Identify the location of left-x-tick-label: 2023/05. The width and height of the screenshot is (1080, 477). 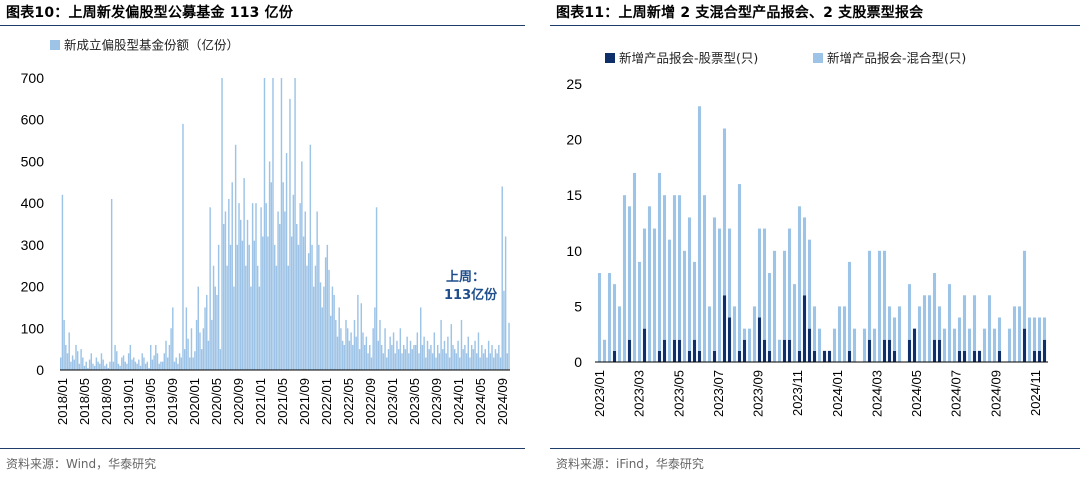
(414, 401).